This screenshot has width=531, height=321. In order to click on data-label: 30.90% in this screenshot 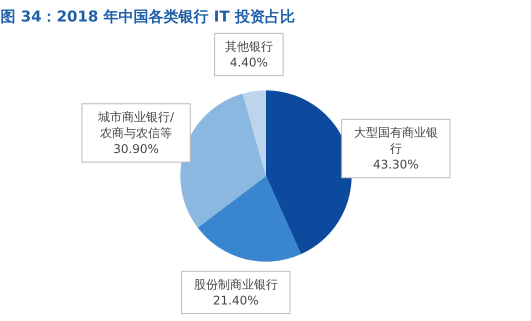, I will do `click(136, 149)`.